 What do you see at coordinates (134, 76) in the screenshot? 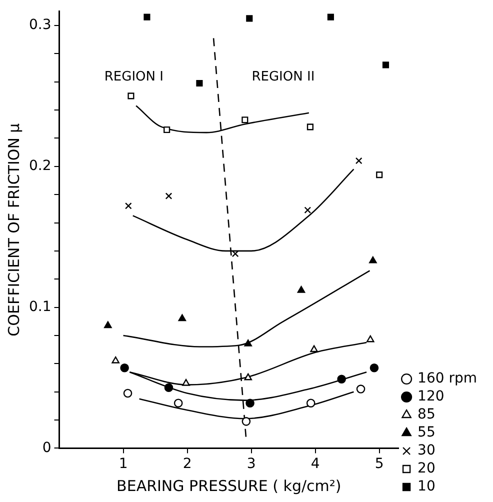
I see `annotation: REGION I` at bounding box center [134, 76].